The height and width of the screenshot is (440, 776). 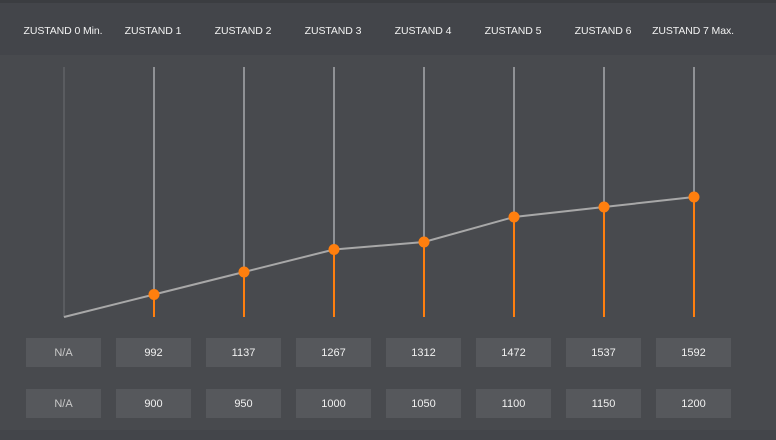 What do you see at coordinates (693, 352) in the screenshot?
I see `value-cell-row1-state-7: 1592` at bounding box center [693, 352].